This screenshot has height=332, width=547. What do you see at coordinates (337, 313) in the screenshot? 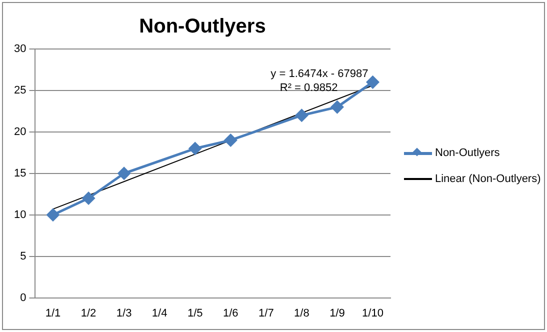
I see `x-tick-label: 1/9` at bounding box center [337, 313].